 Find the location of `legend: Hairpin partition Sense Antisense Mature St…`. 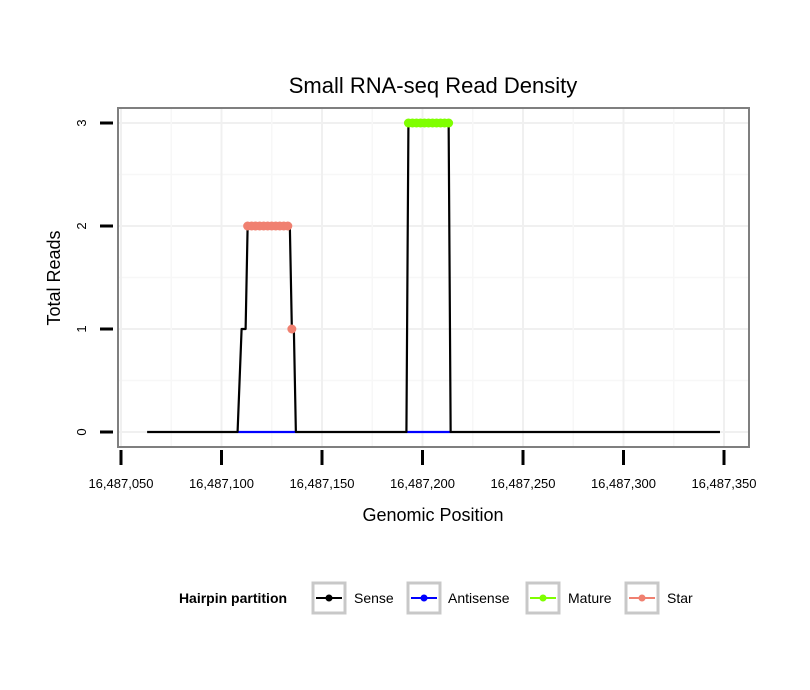

legend: Hairpin partition Sense Antisense Mature St… is located at coordinates (436, 598).